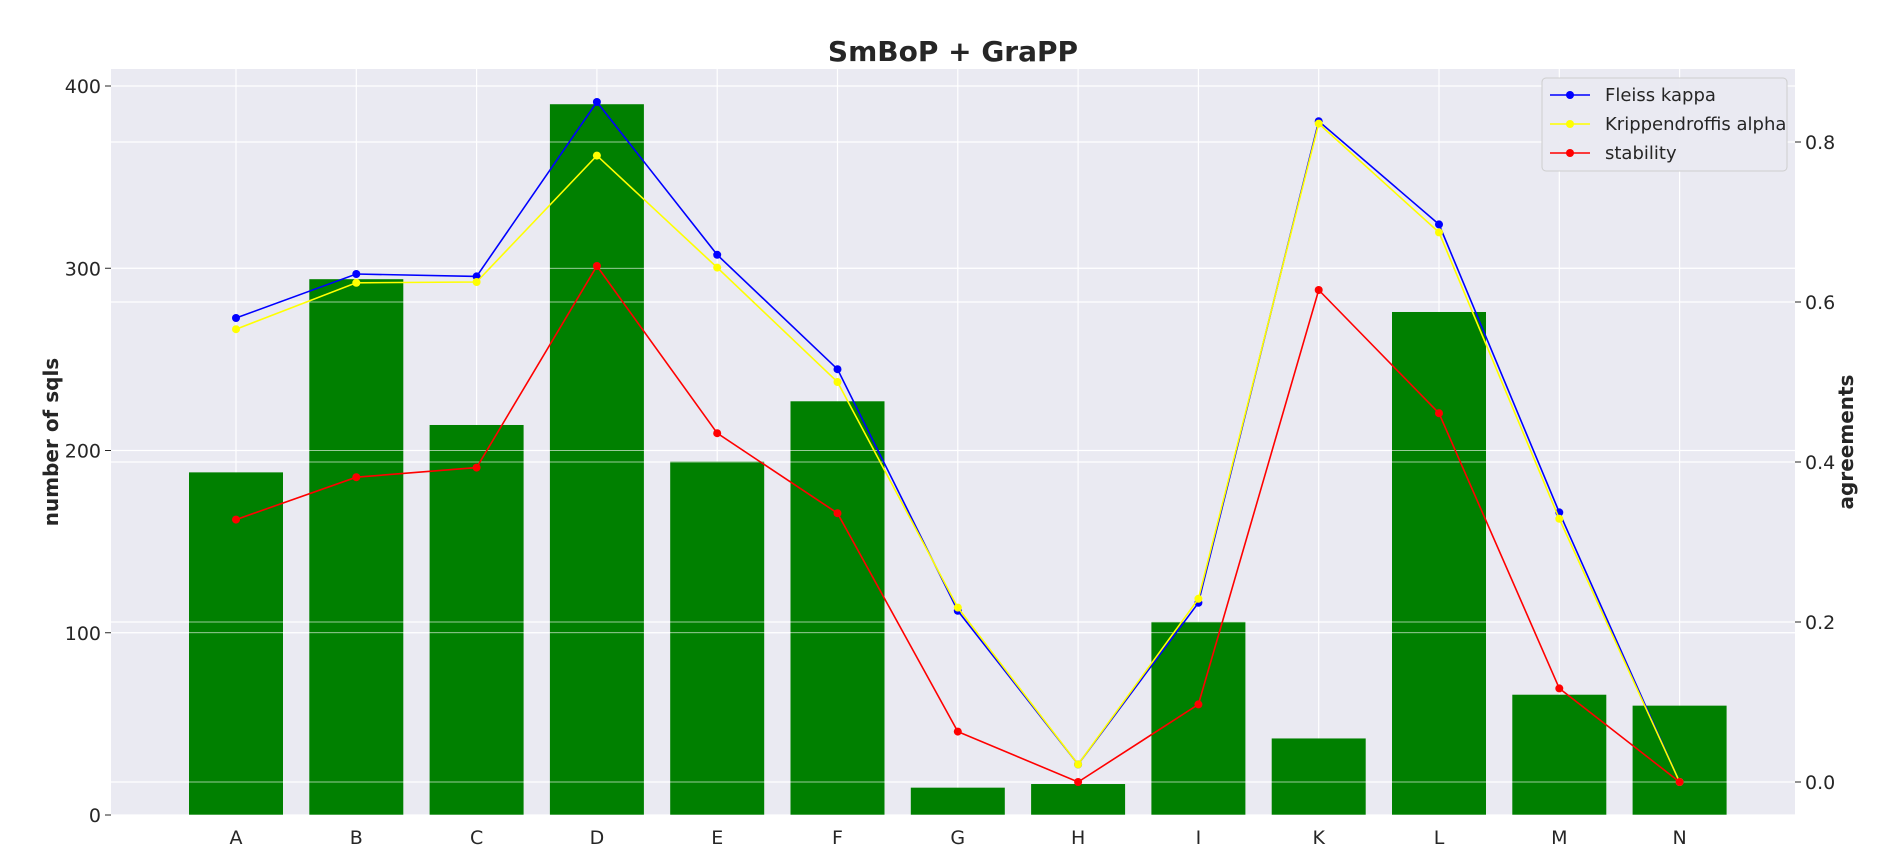  What do you see at coordinates (837, 369) in the screenshot?
I see `point-fleiss-kappa-F` at bounding box center [837, 369].